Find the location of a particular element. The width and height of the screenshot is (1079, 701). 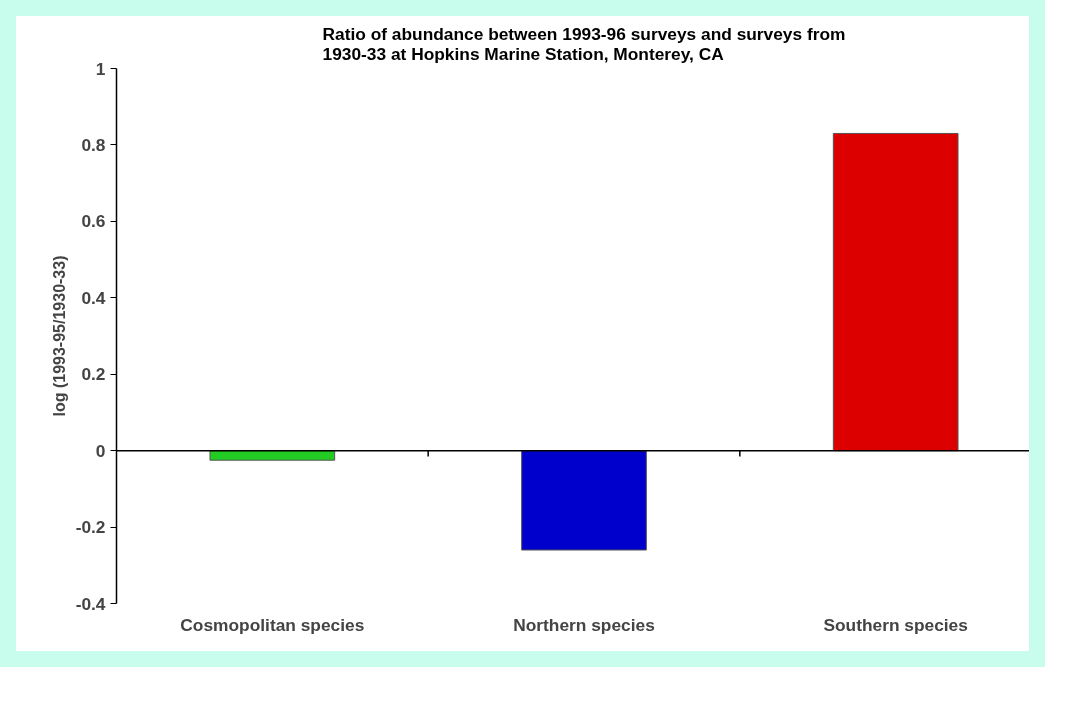

x-tick-label: Cosmopolitan species is located at coordinates (272, 624).